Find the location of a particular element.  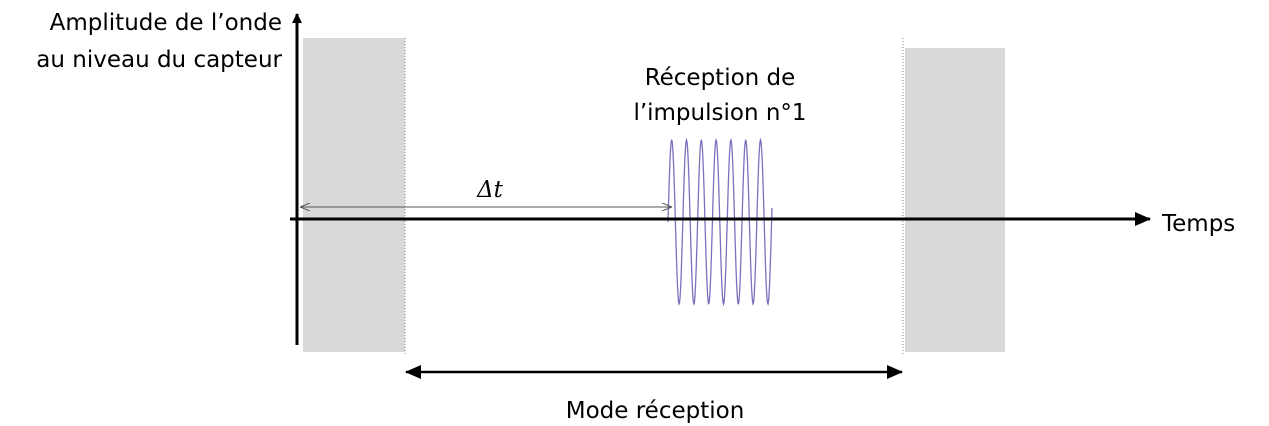

y-axis-label: Amplitude de l’onde is located at coordinates (166, 23).